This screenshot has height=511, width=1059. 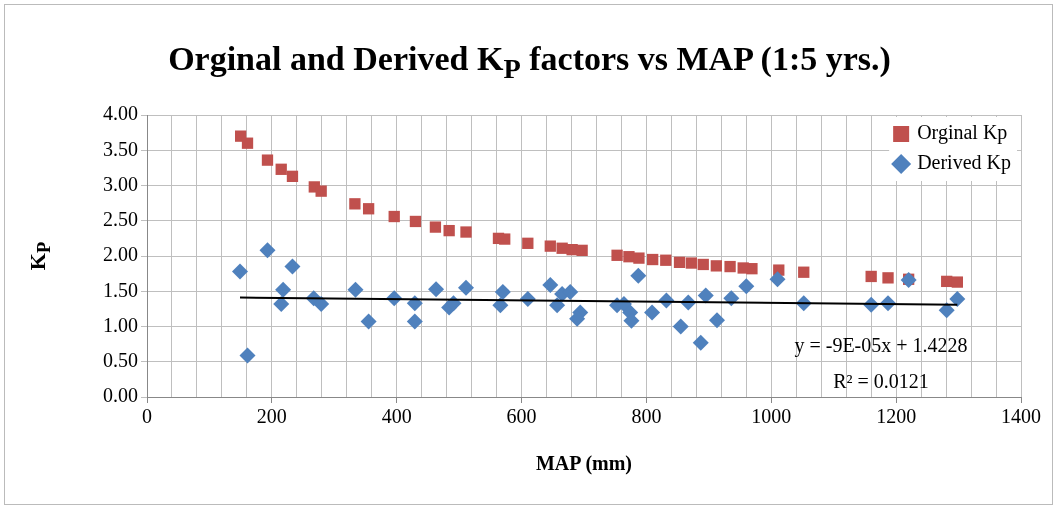 What do you see at coordinates (120, 219) in the screenshot?
I see `y-tick-label: 2.50` at bounding box center [120, 219].